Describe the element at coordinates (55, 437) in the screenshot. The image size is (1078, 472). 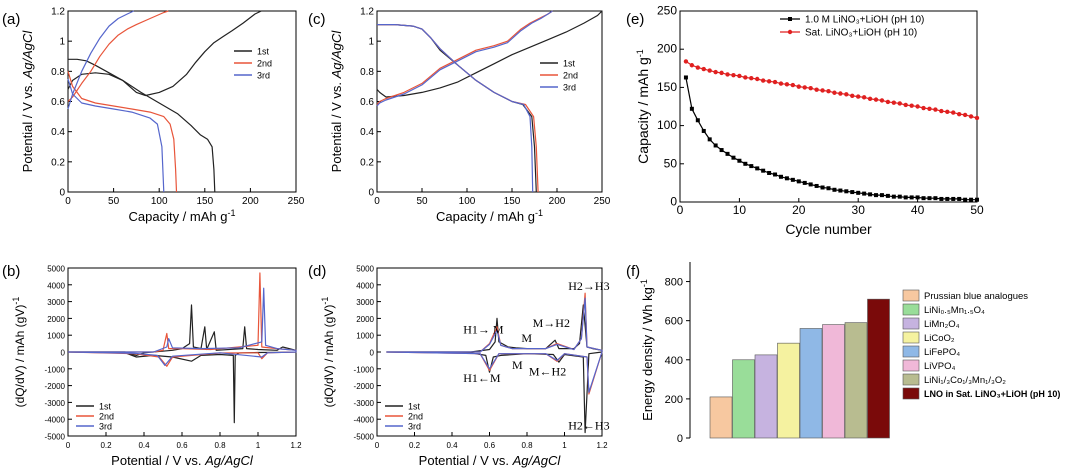
I see `y-tick-label: -5000` at that location.